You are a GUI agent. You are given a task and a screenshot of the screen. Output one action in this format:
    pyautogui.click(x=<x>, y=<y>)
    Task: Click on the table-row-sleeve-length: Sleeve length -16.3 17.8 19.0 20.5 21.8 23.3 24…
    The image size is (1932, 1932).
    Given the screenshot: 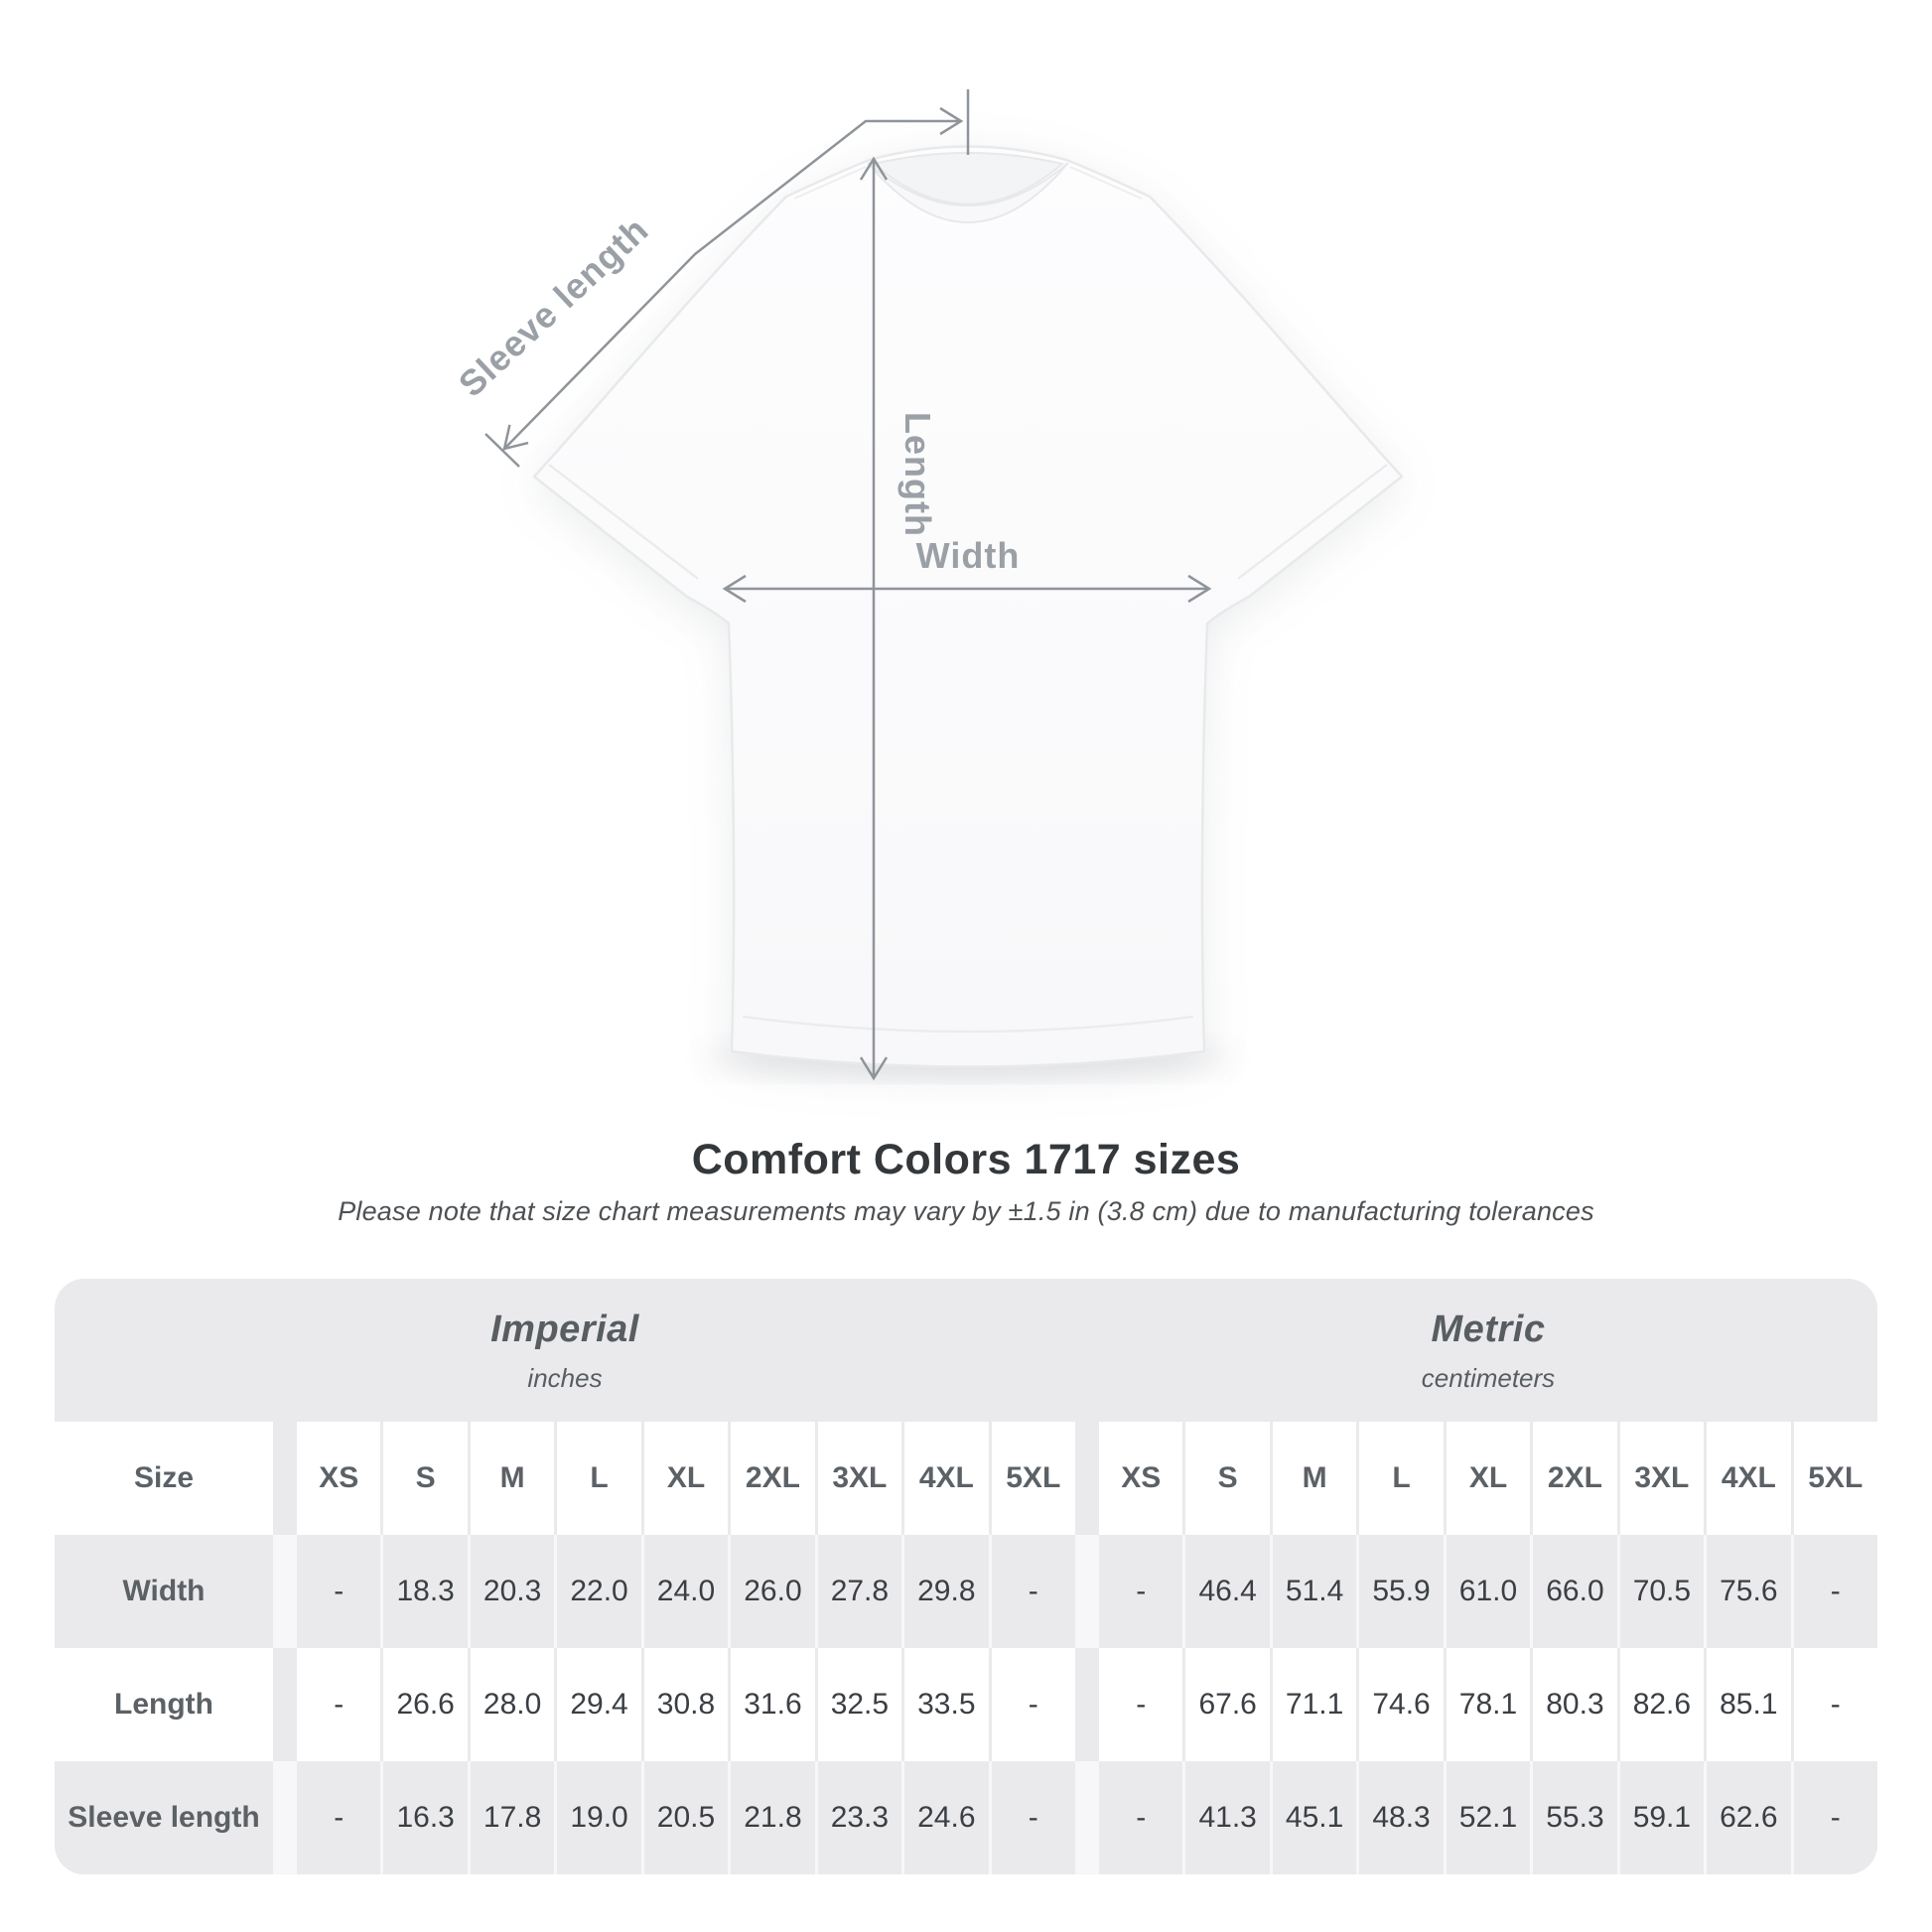 What is the action you would take?
    pyautogui.click(x=966, y=1818)
    